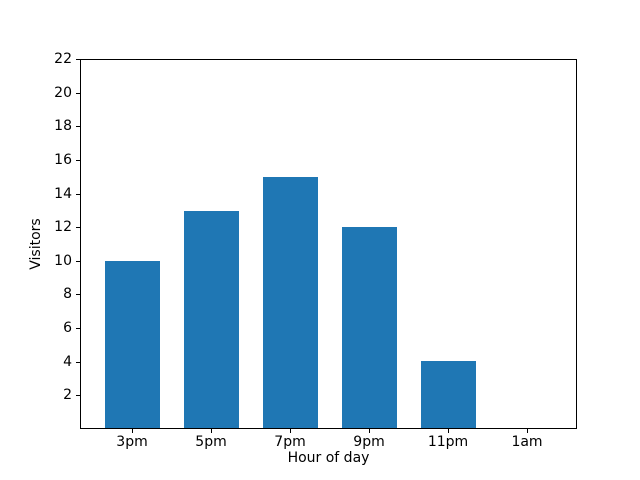  I want to click on y-tick-label: 12, so click(63, 227).